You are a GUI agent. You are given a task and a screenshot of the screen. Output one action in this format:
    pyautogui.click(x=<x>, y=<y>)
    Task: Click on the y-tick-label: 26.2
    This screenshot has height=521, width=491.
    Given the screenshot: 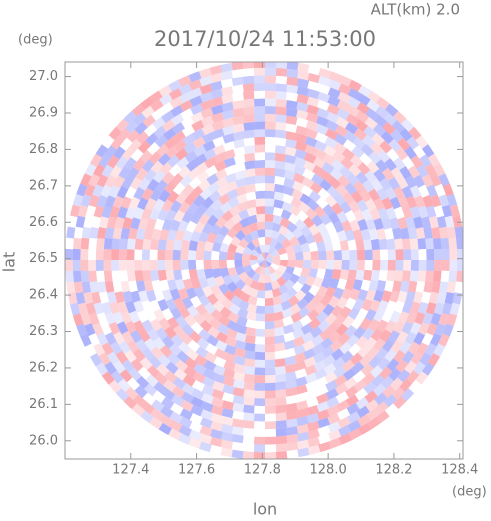 What is the action you would take?
    pyautogui.click(x=43, y=367)
    